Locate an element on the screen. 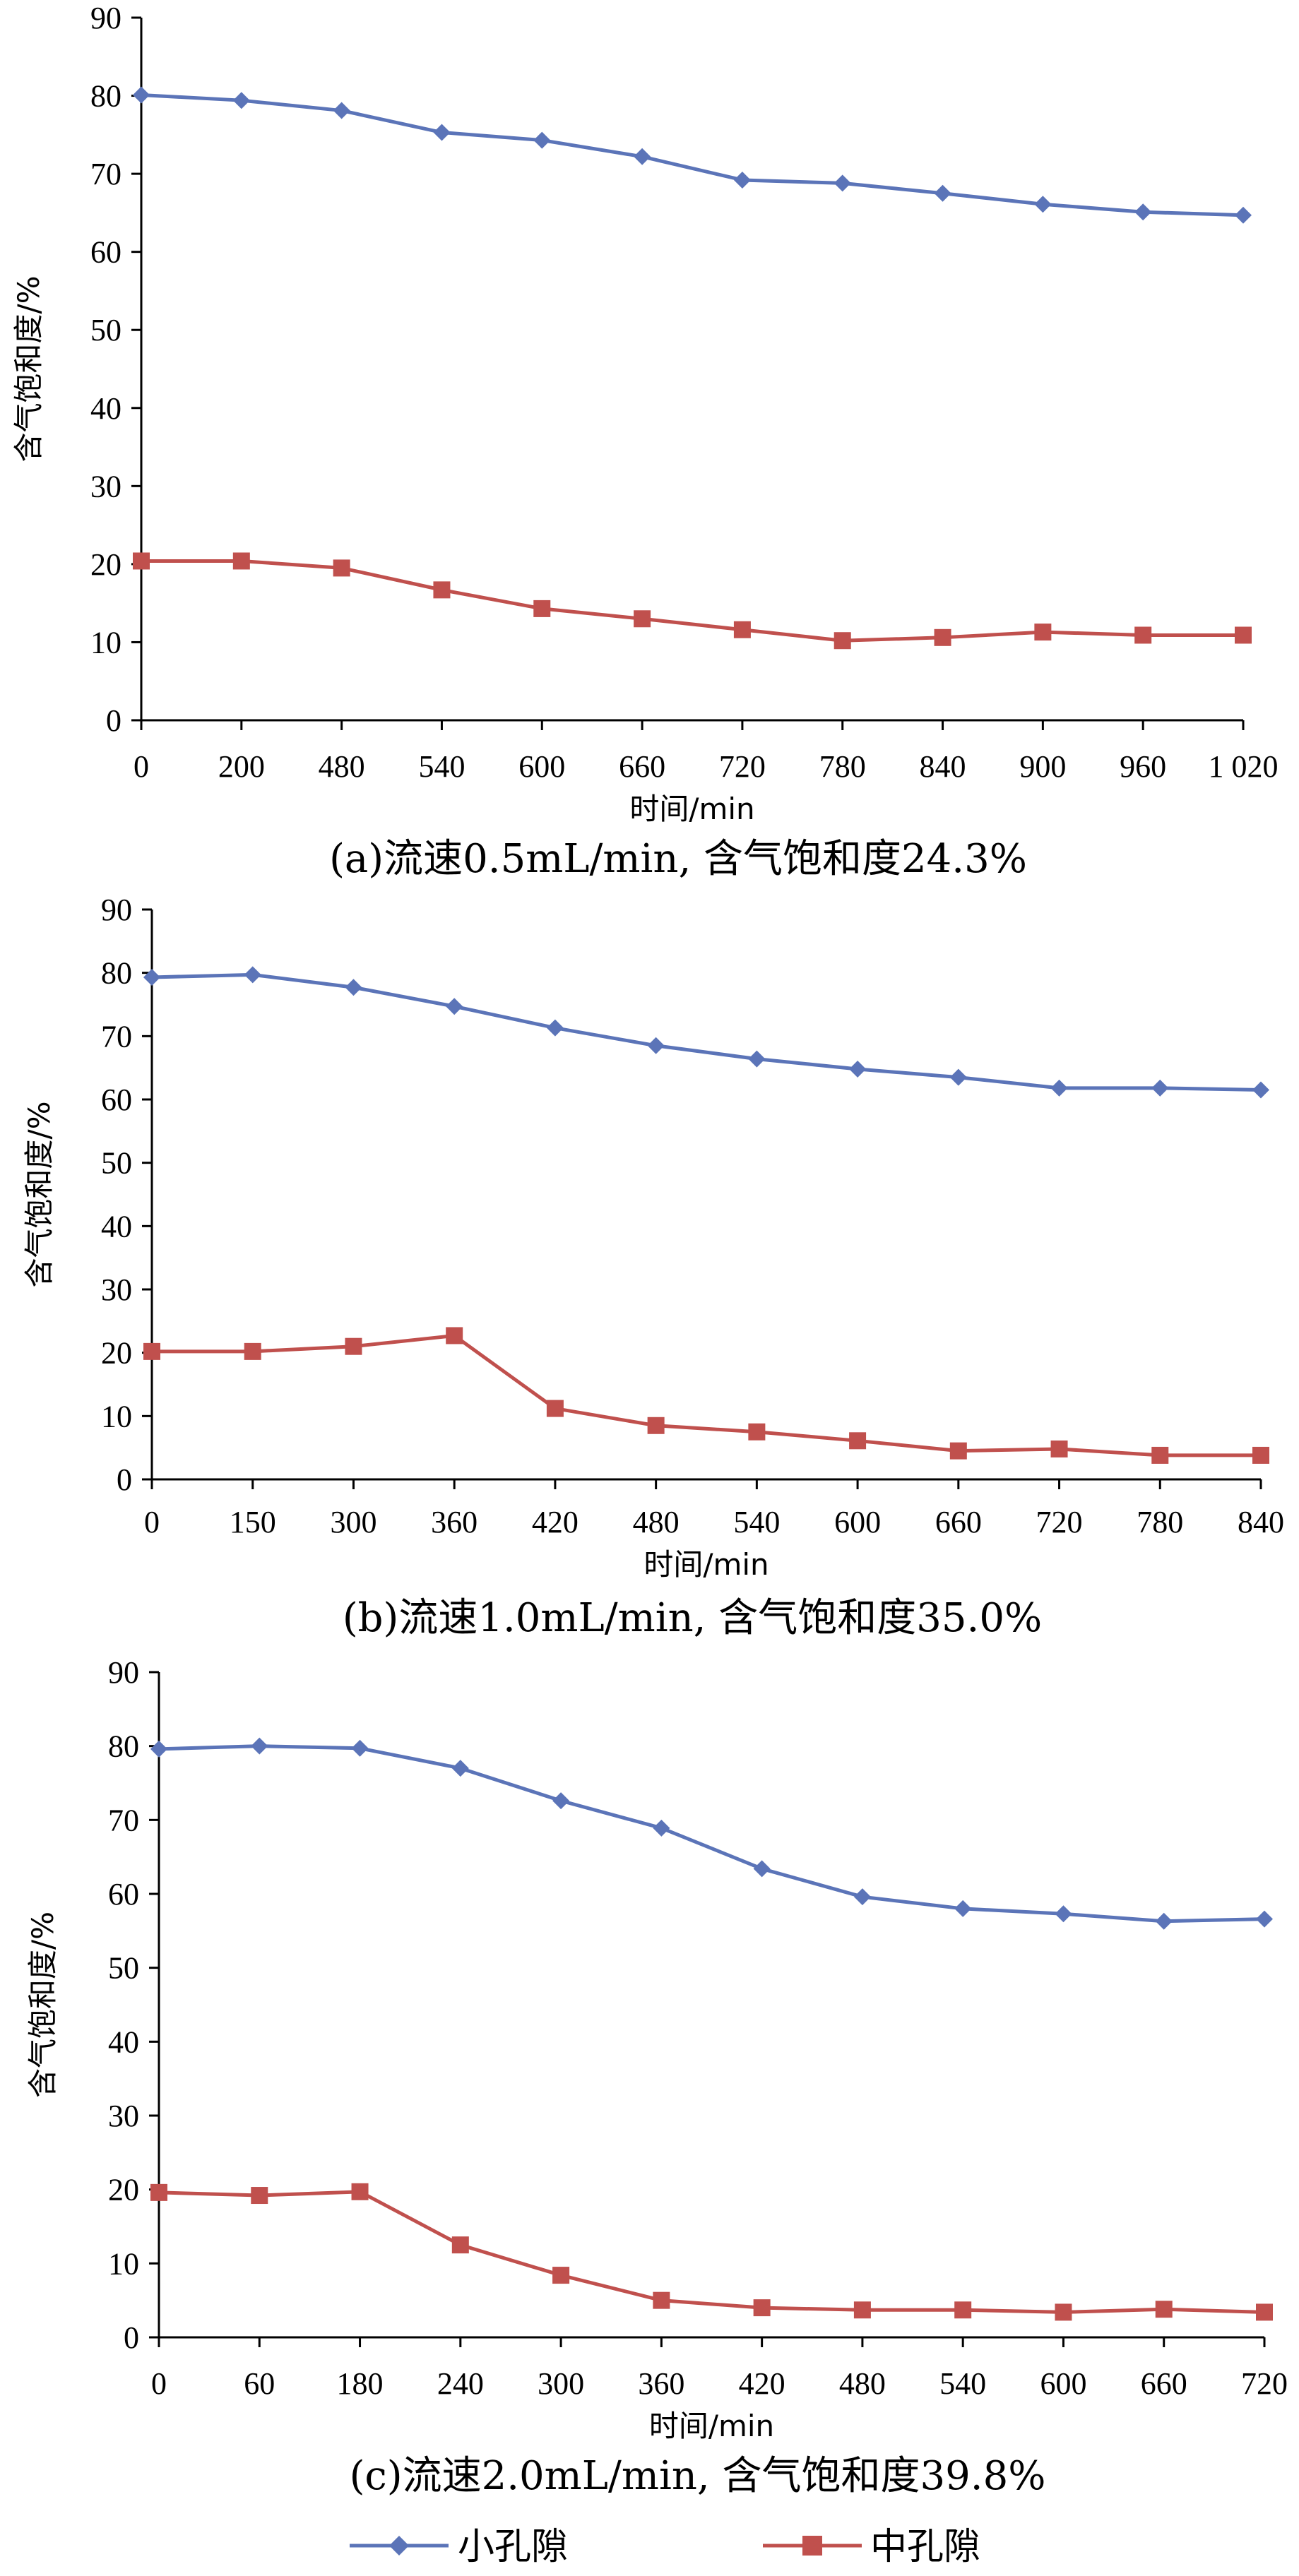  x-tick-label: 360 is located at coordinates (454, 1522).